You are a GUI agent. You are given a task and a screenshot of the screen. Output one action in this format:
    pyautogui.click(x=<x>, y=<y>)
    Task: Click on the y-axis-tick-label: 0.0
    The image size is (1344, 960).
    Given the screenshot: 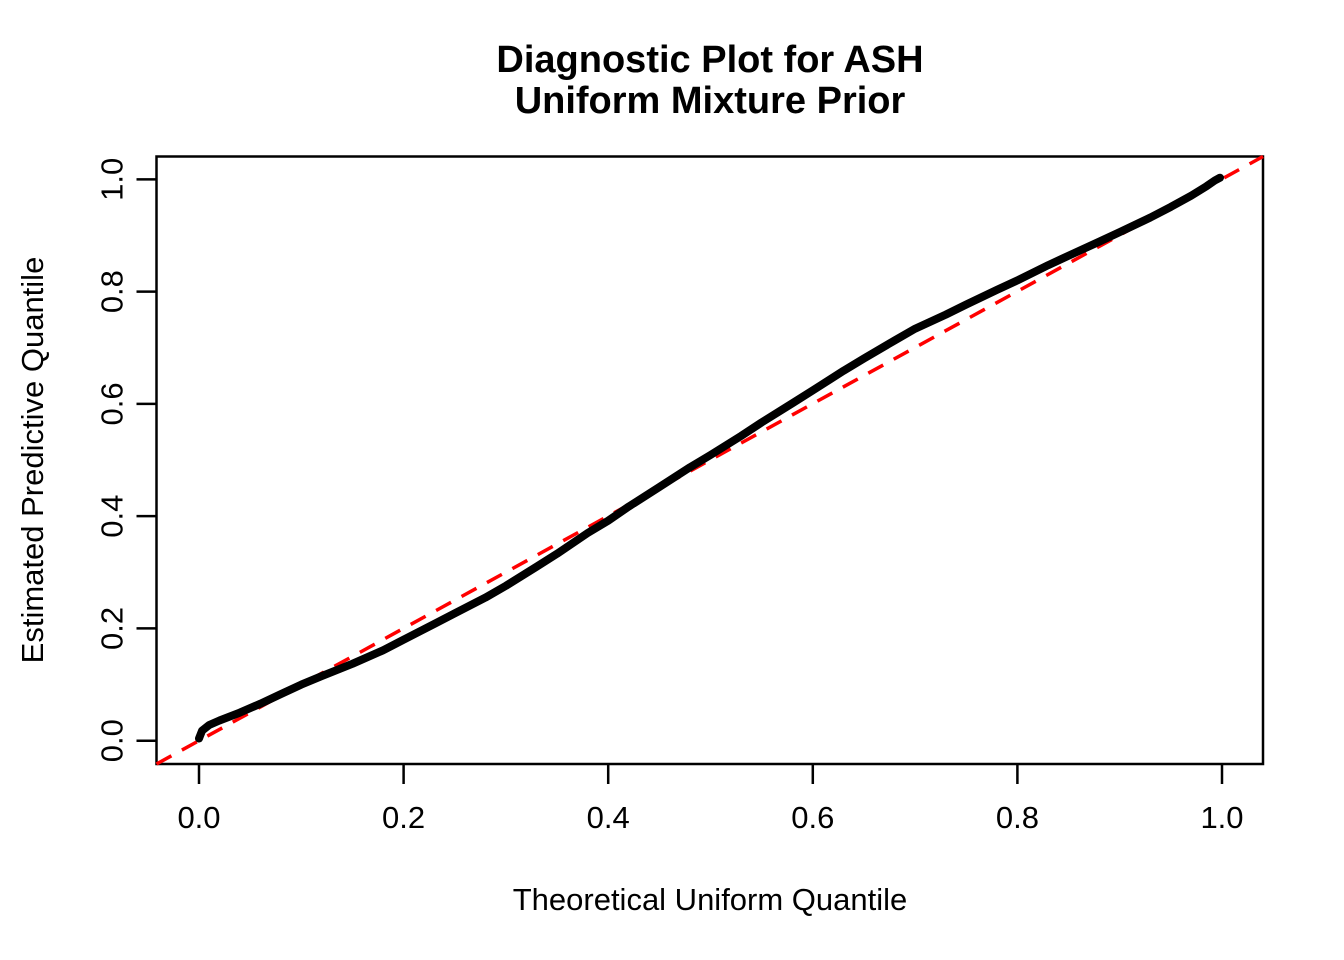 What is the action you would take?
    pyautogui.click(x=112, y=740)
    